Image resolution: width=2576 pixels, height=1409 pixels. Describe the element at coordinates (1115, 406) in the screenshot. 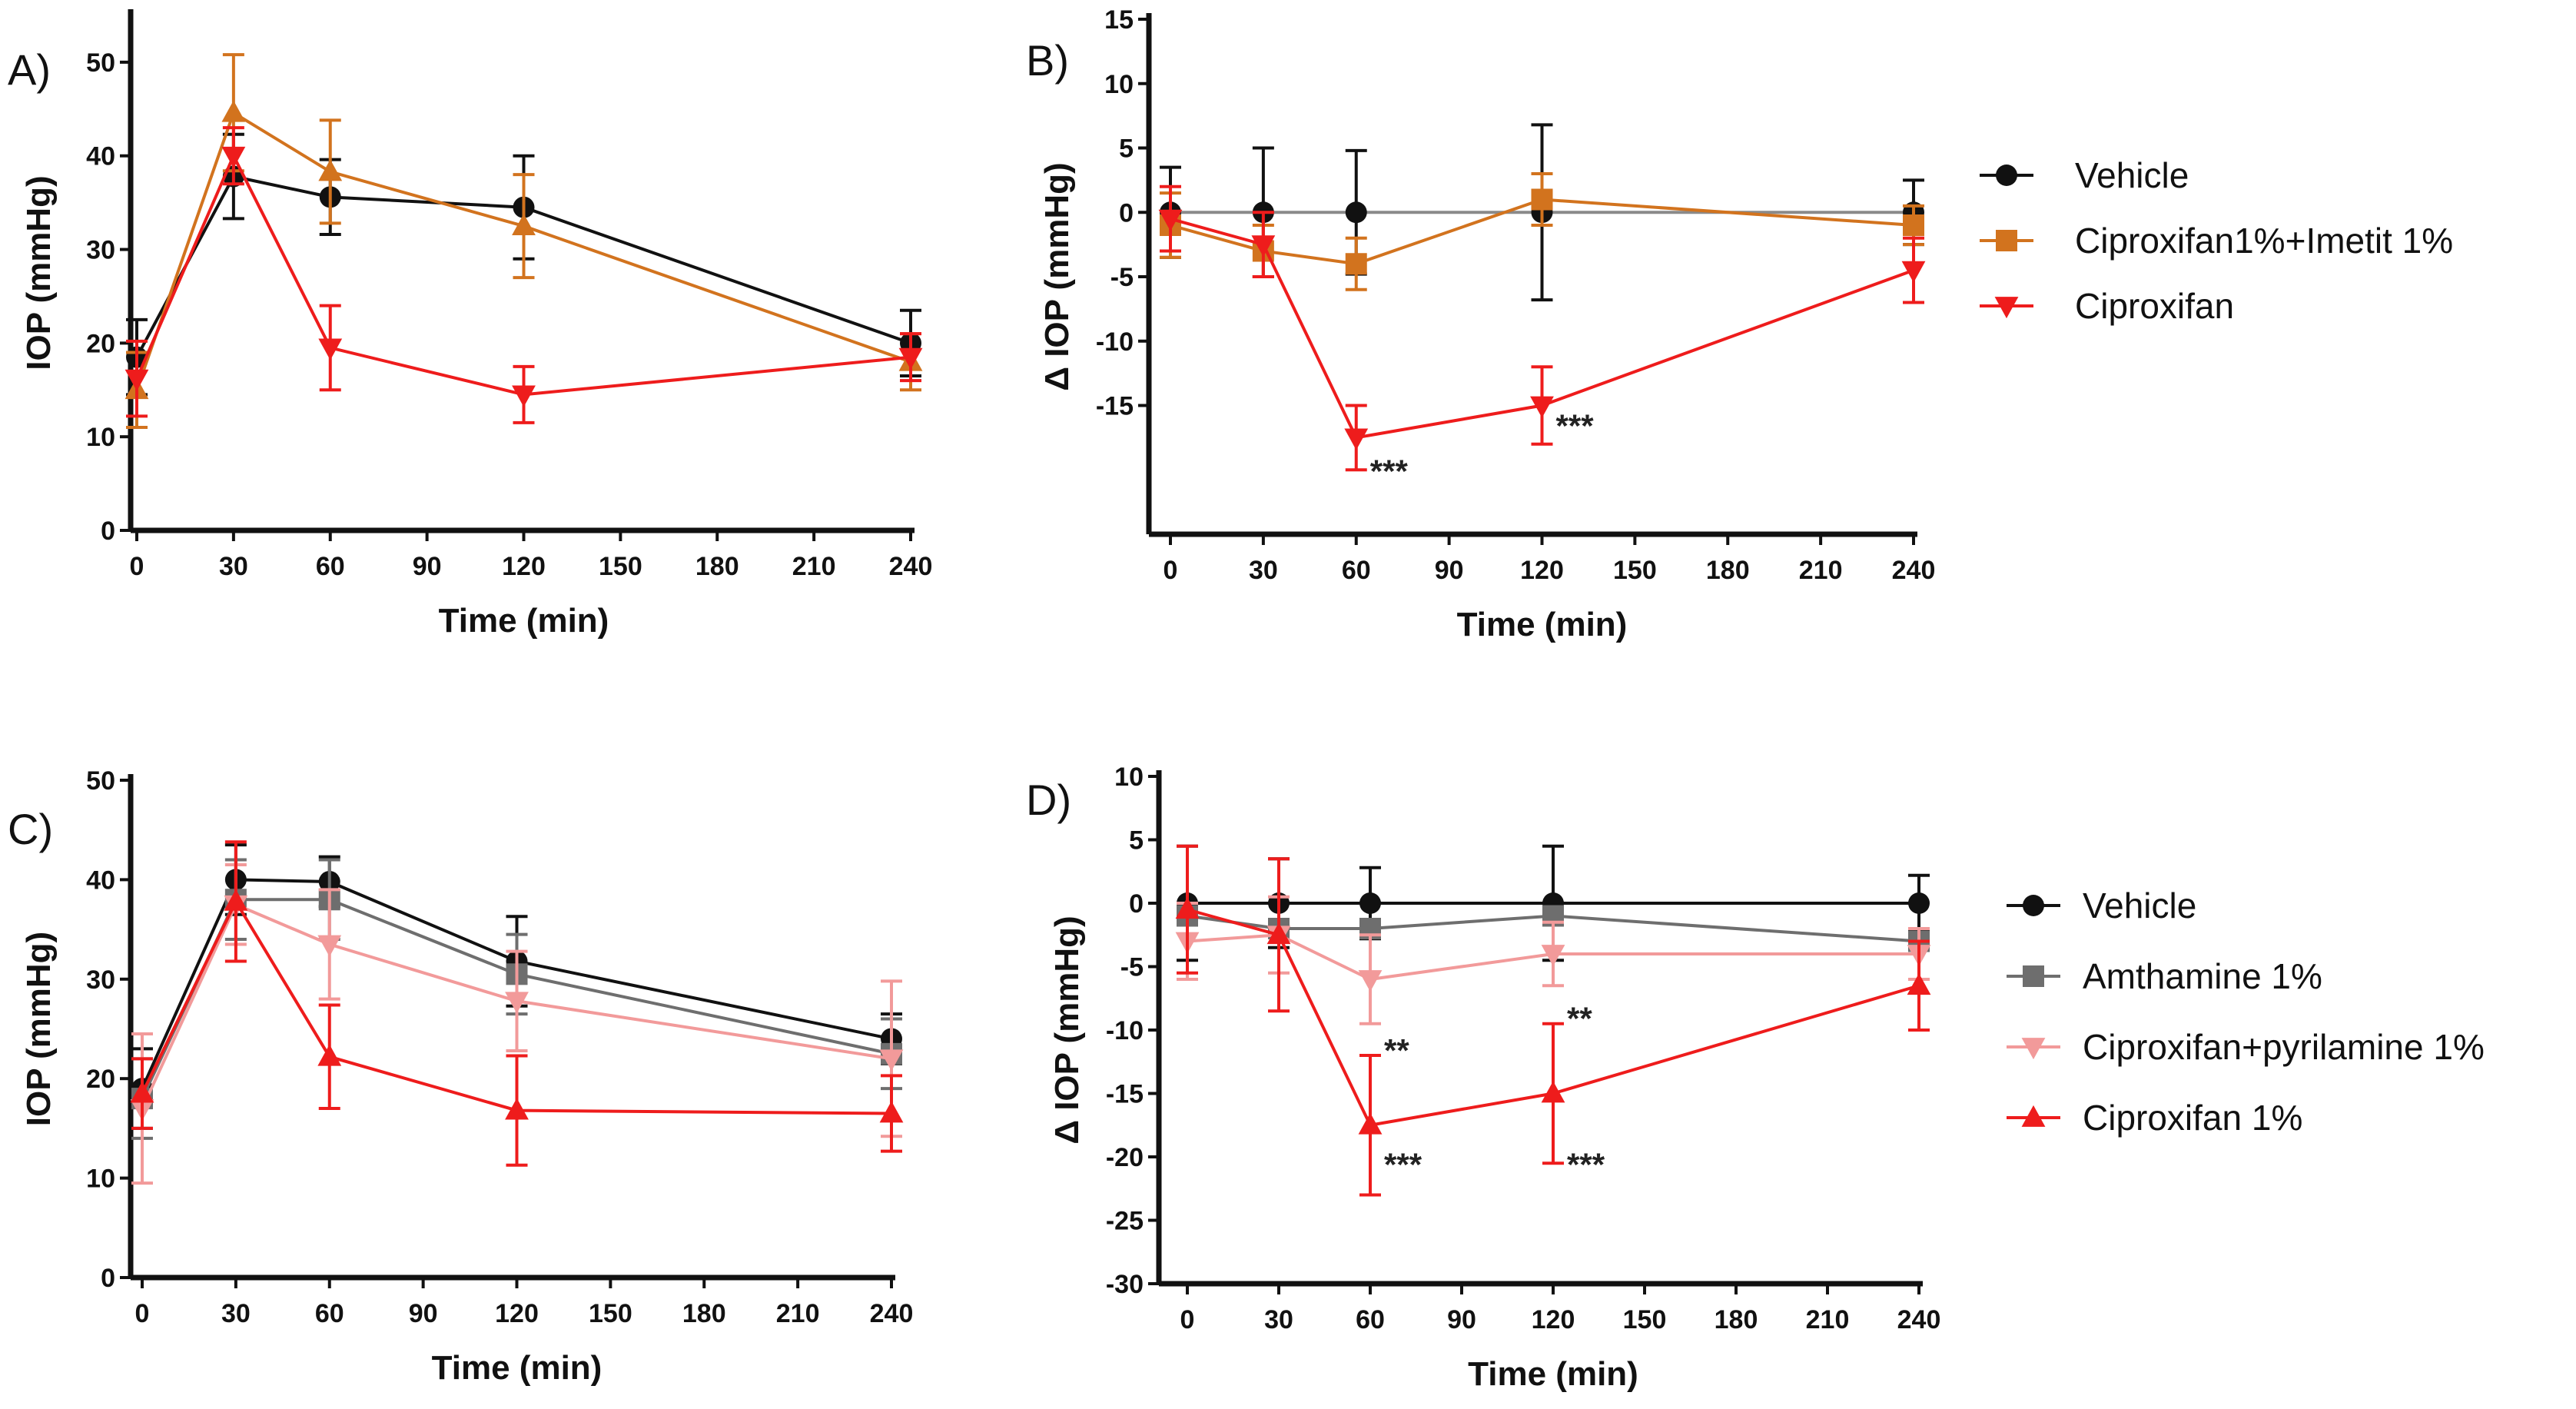

I see `y-tick-label: -15` at that location.